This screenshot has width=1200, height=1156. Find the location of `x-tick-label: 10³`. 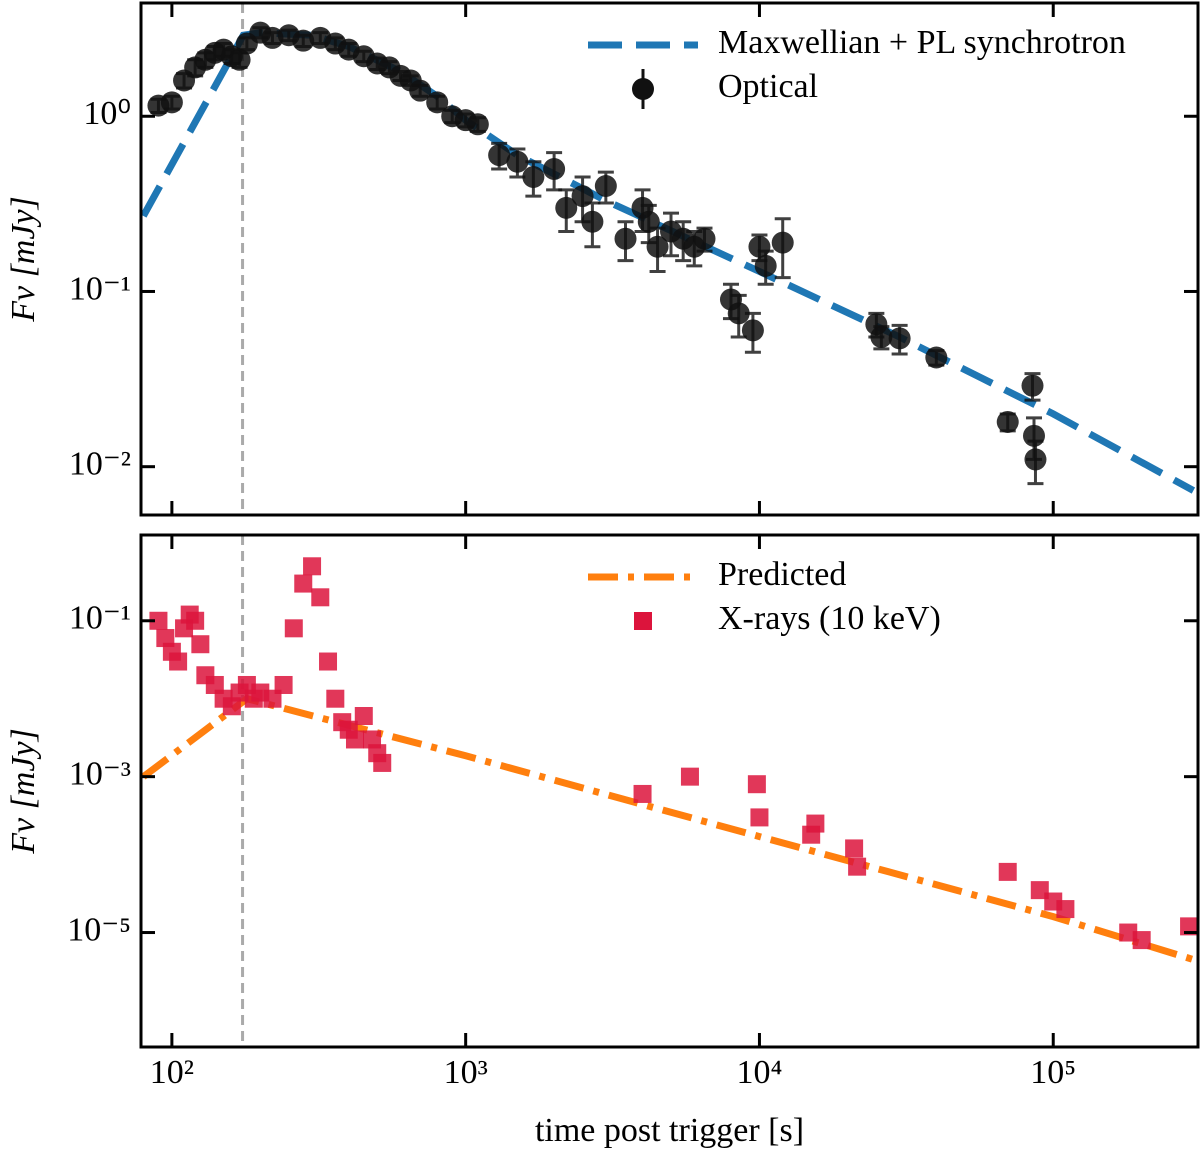

x-tick-label: 10³ is located at coordinates (466, 1072).